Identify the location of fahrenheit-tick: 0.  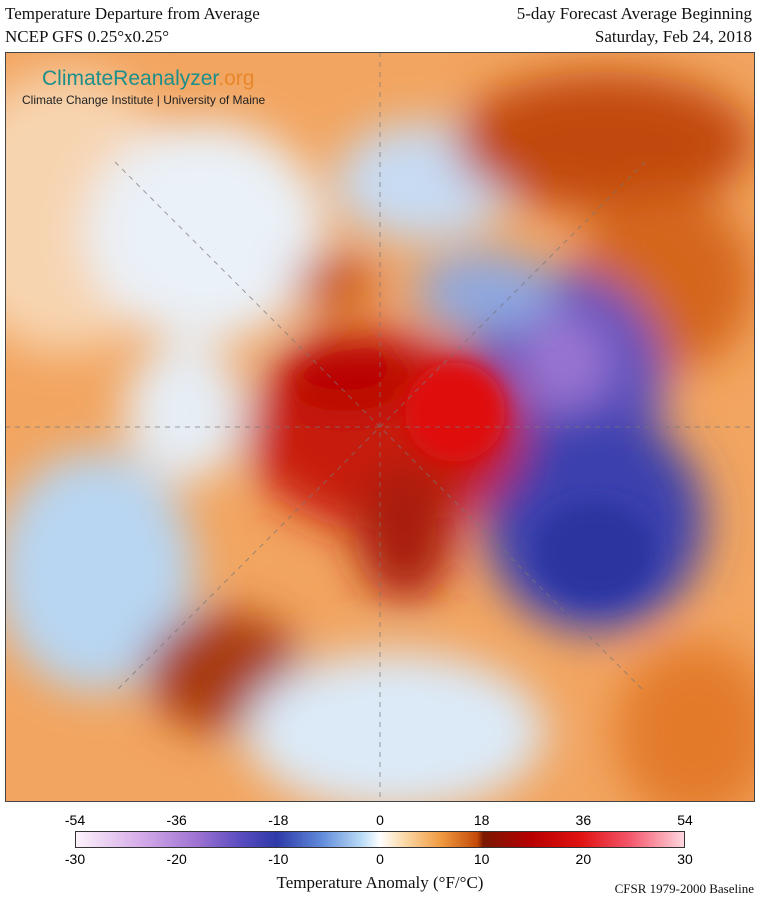
(380, 820).